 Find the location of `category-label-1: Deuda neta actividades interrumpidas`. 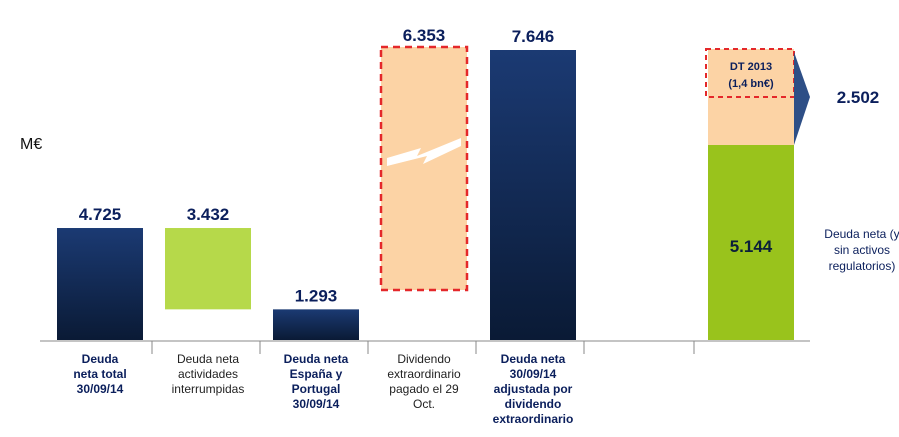

category-label-1: Deuda neta actividades interrumpidas is located at coordinates (208, 374).